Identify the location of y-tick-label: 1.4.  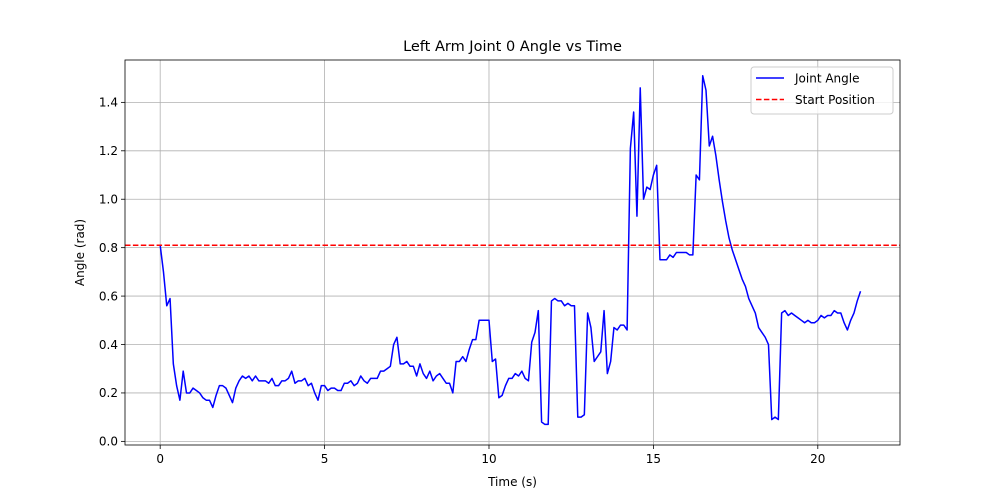
(108, 103).